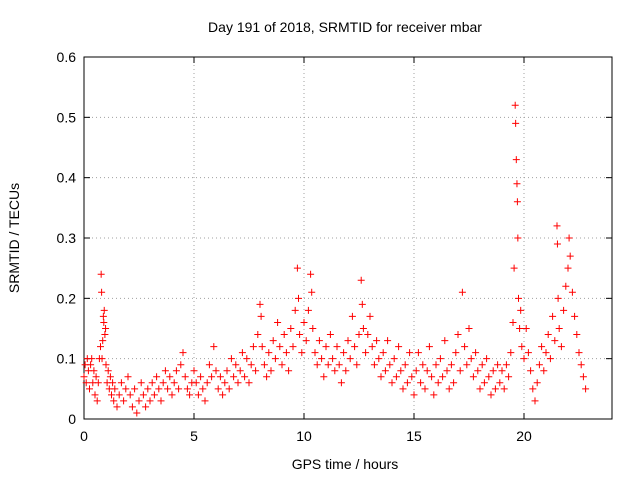 This screenshot has width=640, height=480. I want to click on y-tick-label: 0, so click(72, 419).